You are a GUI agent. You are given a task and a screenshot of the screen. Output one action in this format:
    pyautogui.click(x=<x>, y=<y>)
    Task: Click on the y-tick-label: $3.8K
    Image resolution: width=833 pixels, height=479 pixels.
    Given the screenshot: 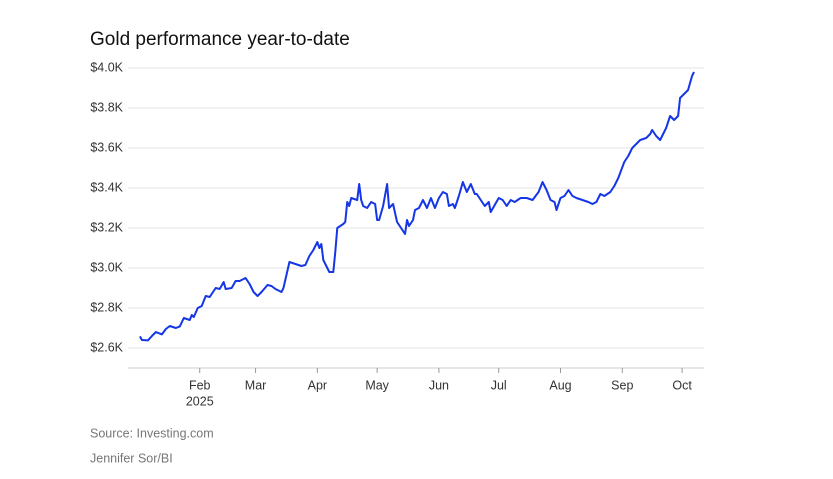 What is the action you would take?
    pyautogui.click(x=106, y=107)
    